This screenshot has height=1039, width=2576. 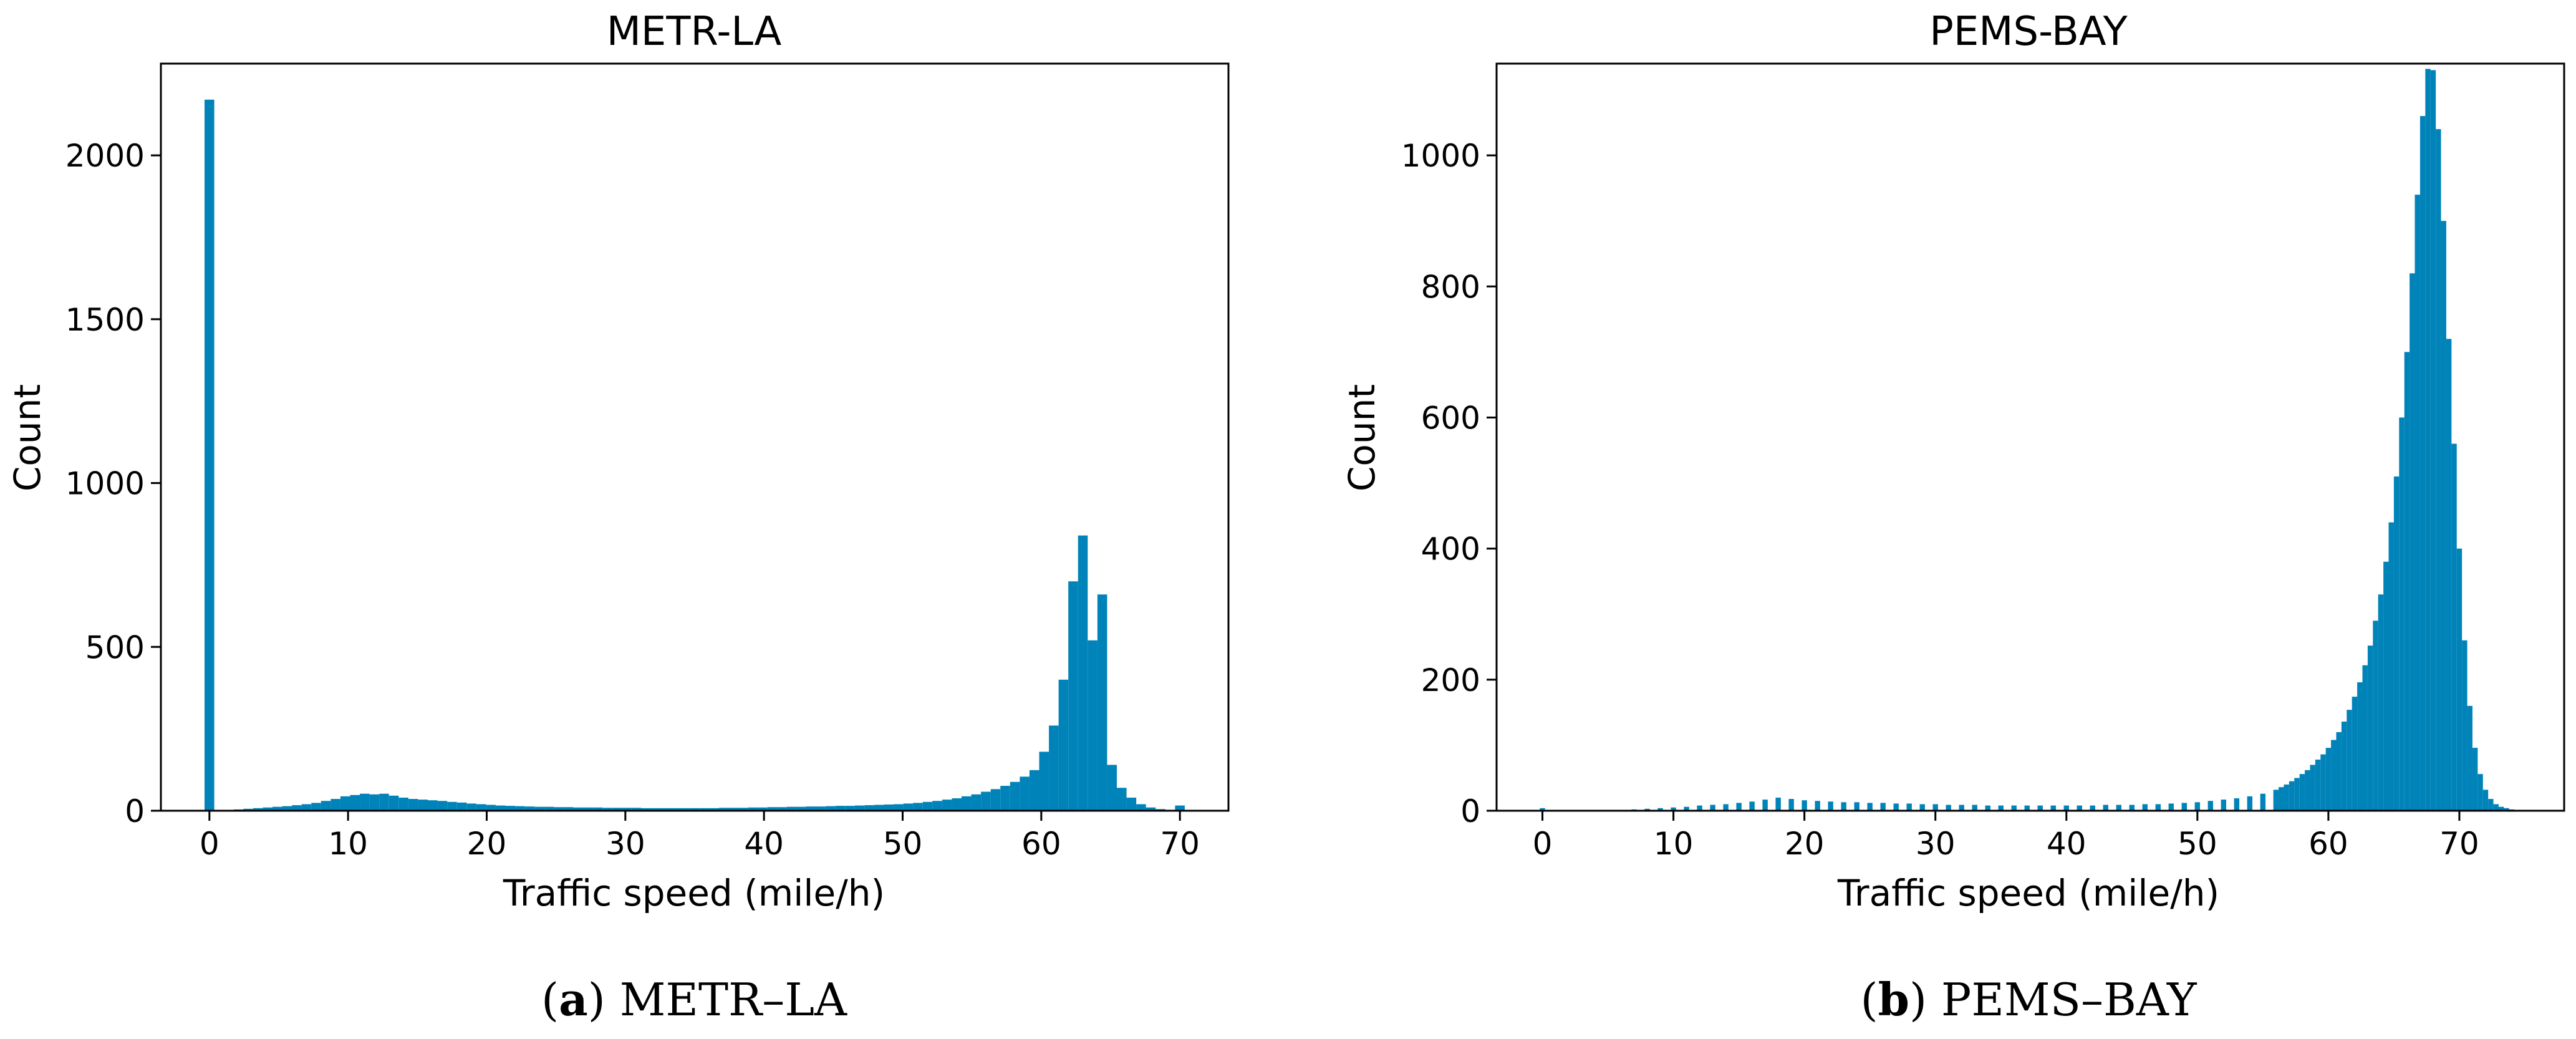 What do you see at coordinates (694, 32) in the screenshot?
I see `chart-title-metr-la: METR-LA` at bounding box center [694, 32].